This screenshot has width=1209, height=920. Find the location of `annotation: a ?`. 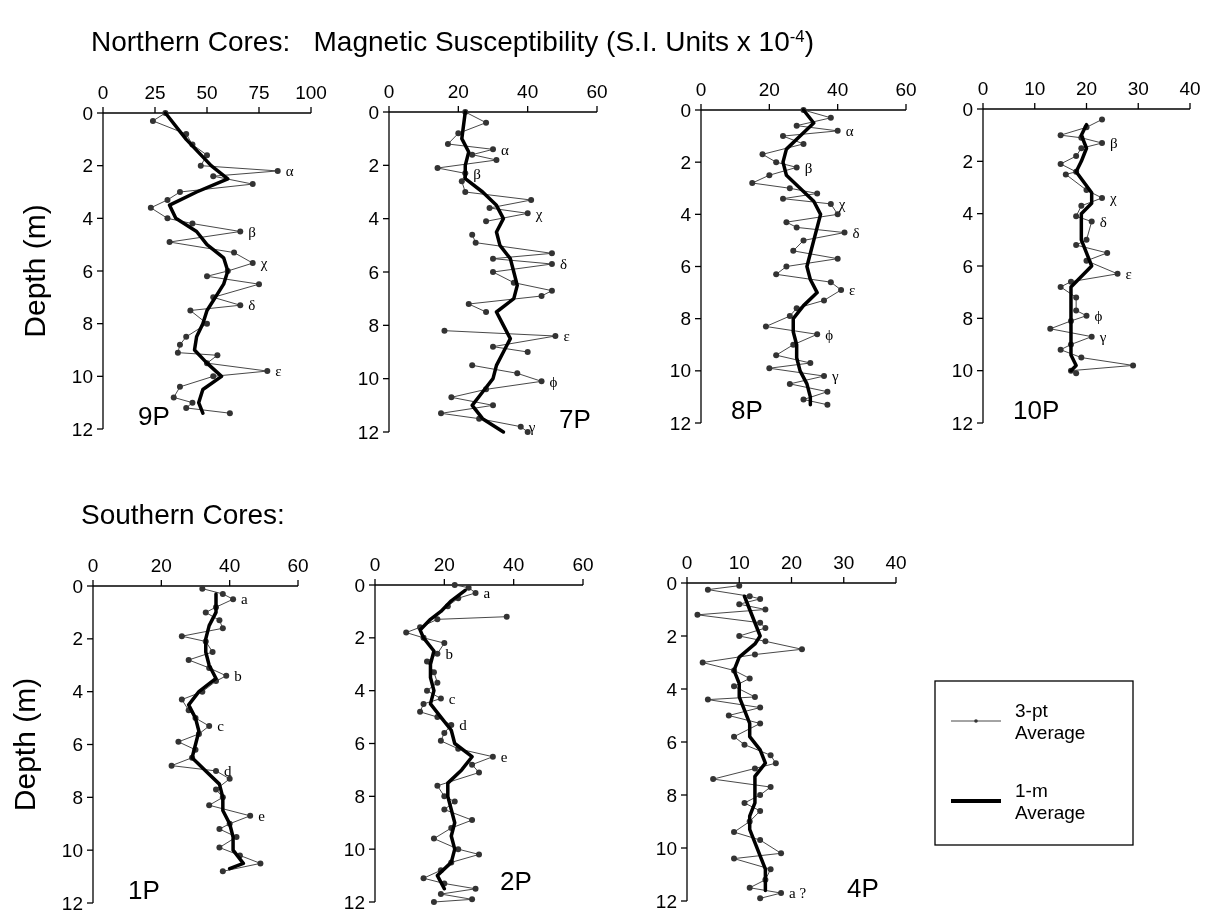

annotation: a ? is located at coordinates (798, 893).